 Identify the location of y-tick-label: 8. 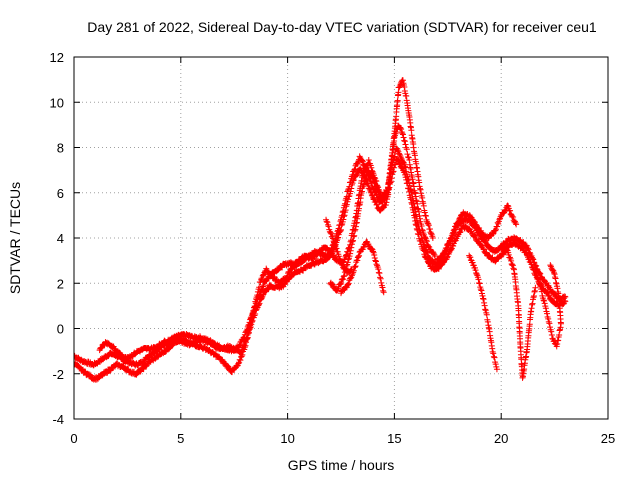
(60, 148).